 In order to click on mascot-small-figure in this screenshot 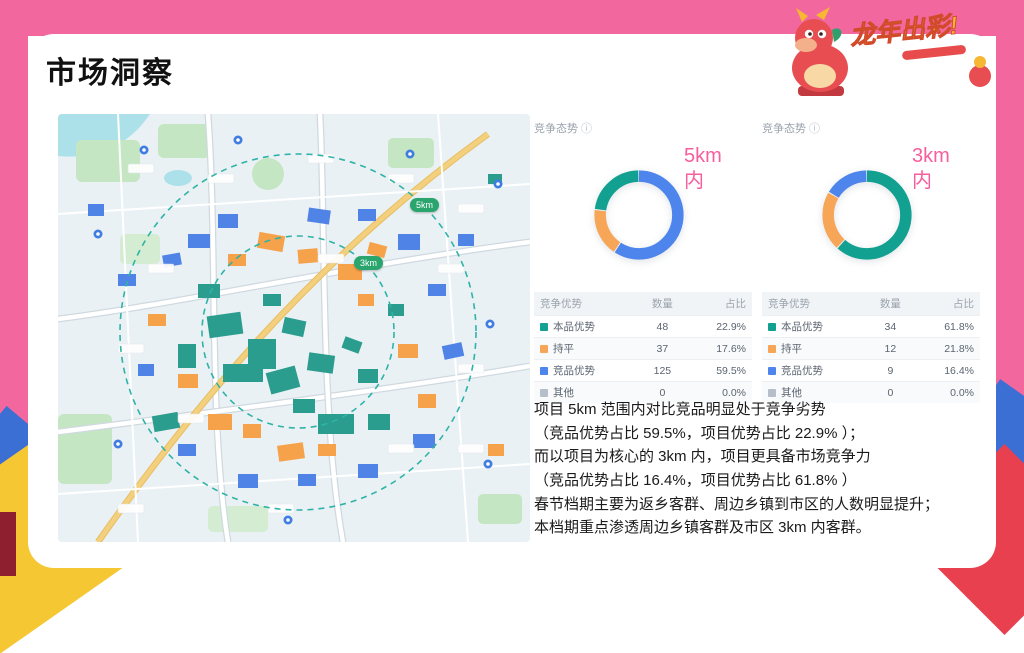, I will do `click(980, 71)`.